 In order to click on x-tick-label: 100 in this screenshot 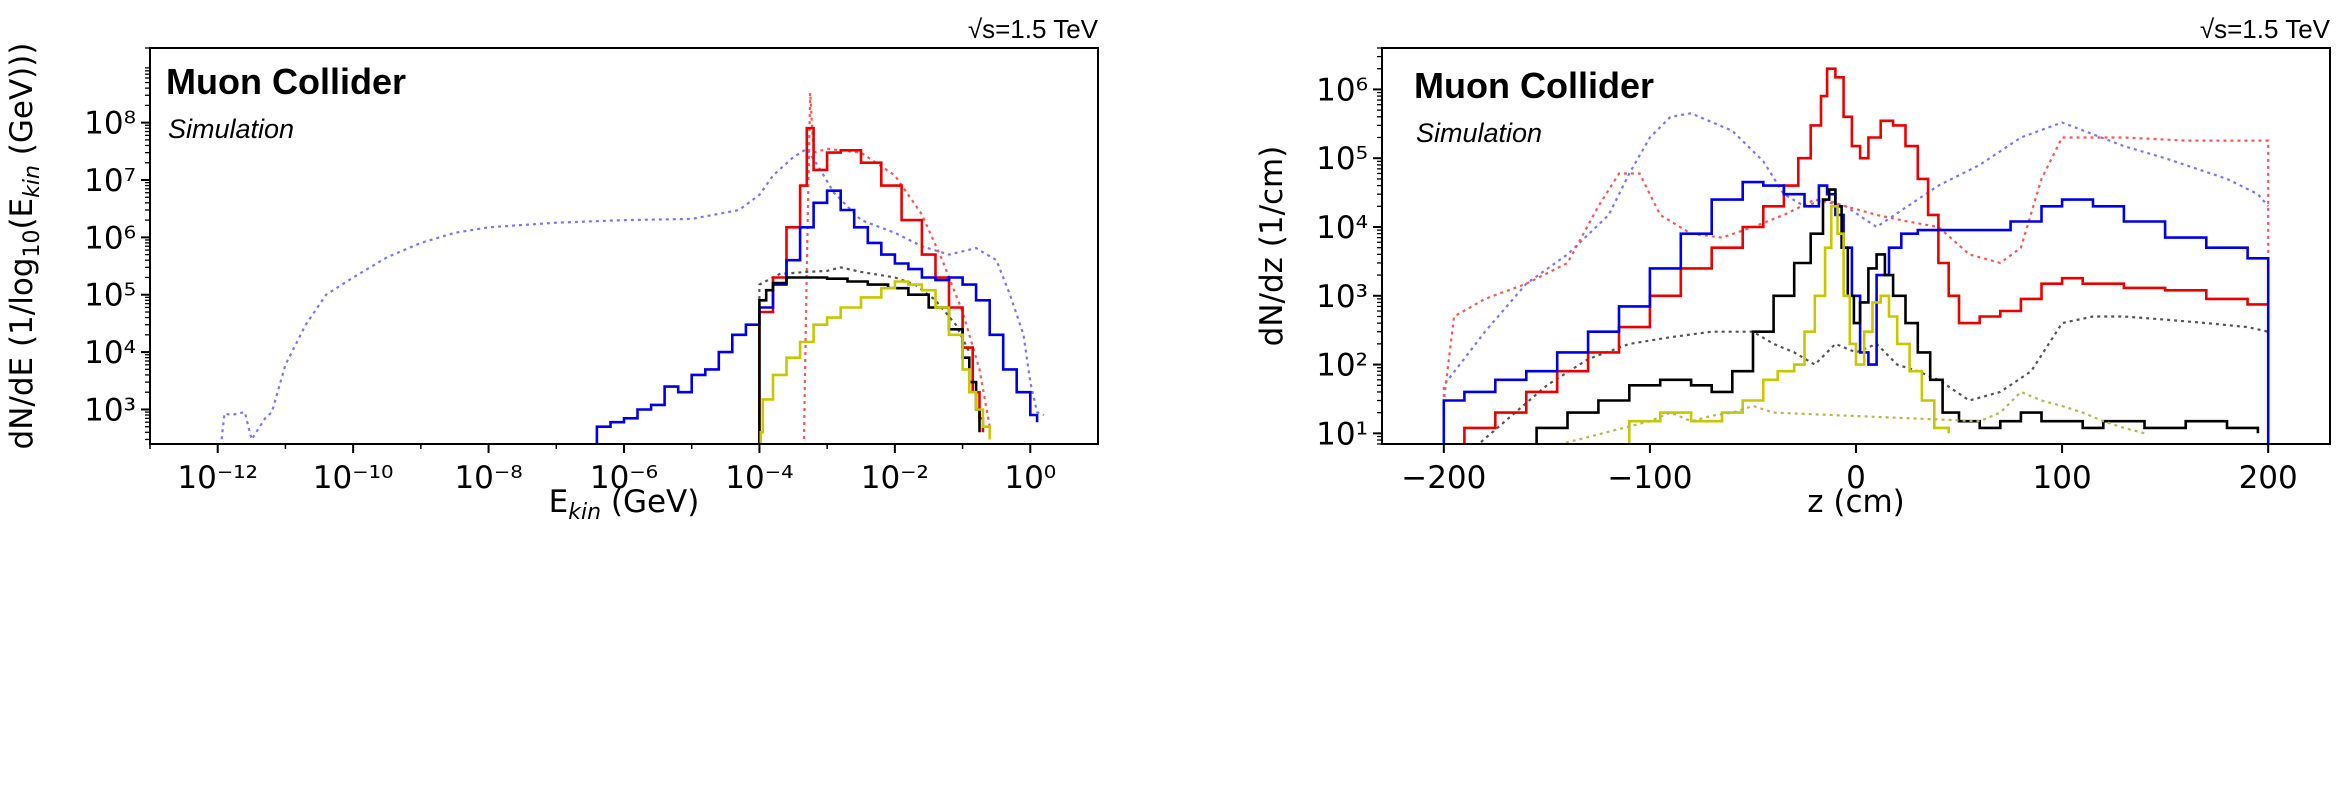, I will do `click(2062, 478)`.